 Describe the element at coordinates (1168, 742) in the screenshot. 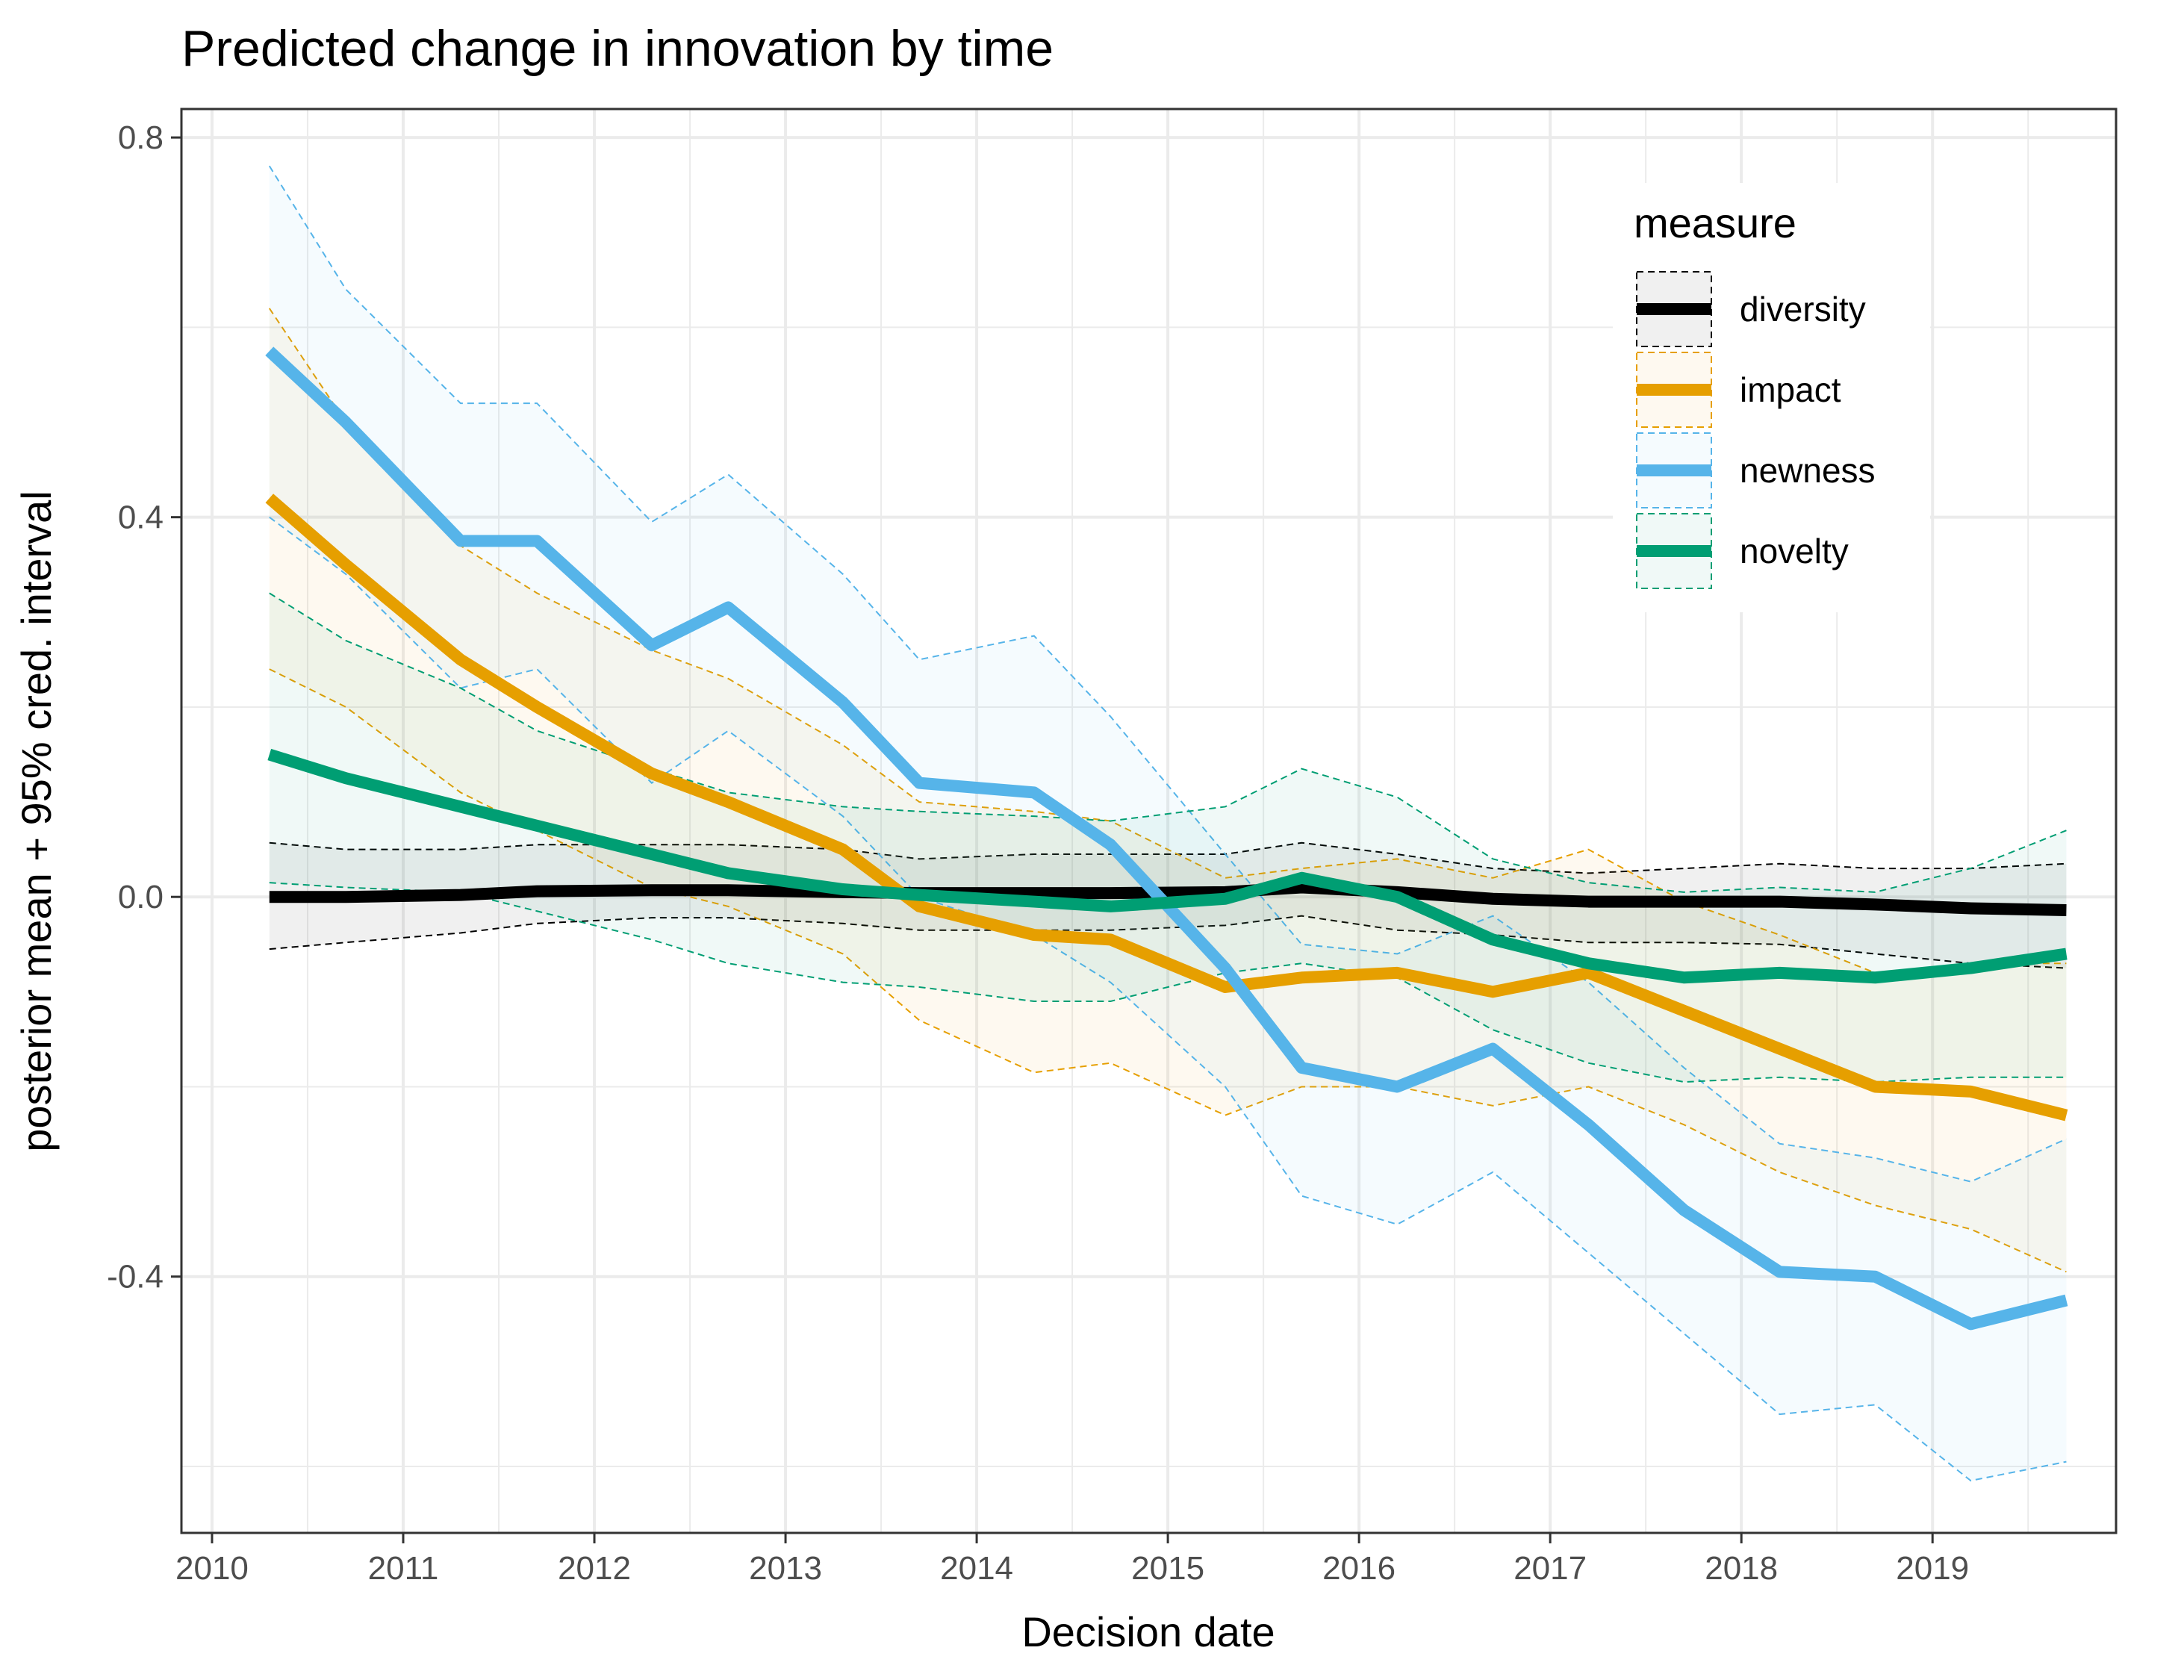

I see `band-upper-novelty` at that location.